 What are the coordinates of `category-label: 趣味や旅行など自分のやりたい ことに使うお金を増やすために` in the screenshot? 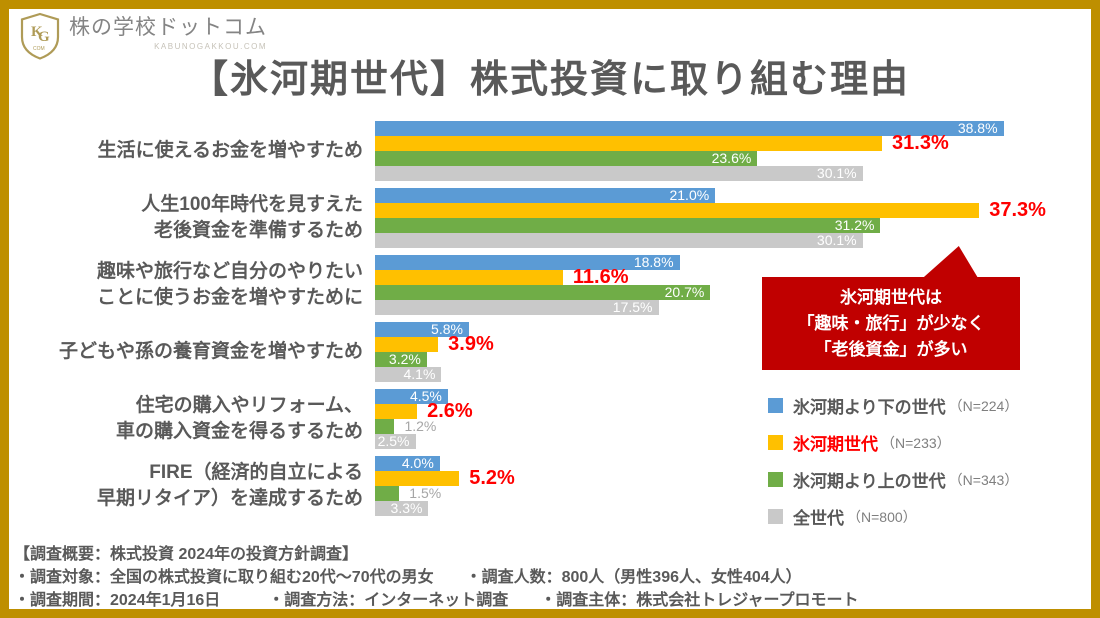 It's located at (229, 284).